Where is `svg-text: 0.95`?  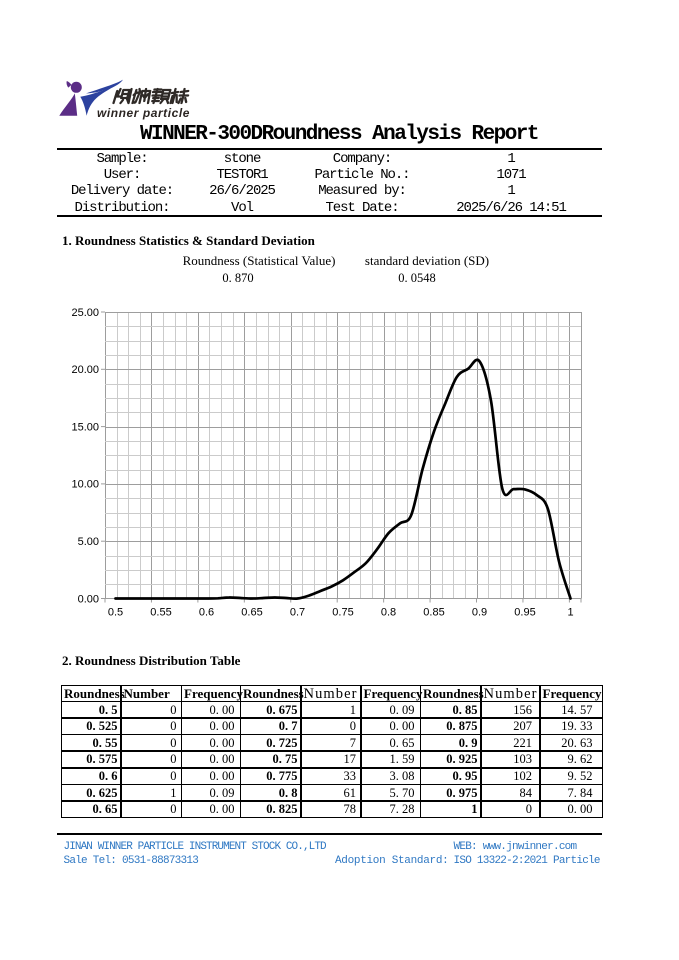
svg-text: 0.95 is located at coordinates (524, 613).